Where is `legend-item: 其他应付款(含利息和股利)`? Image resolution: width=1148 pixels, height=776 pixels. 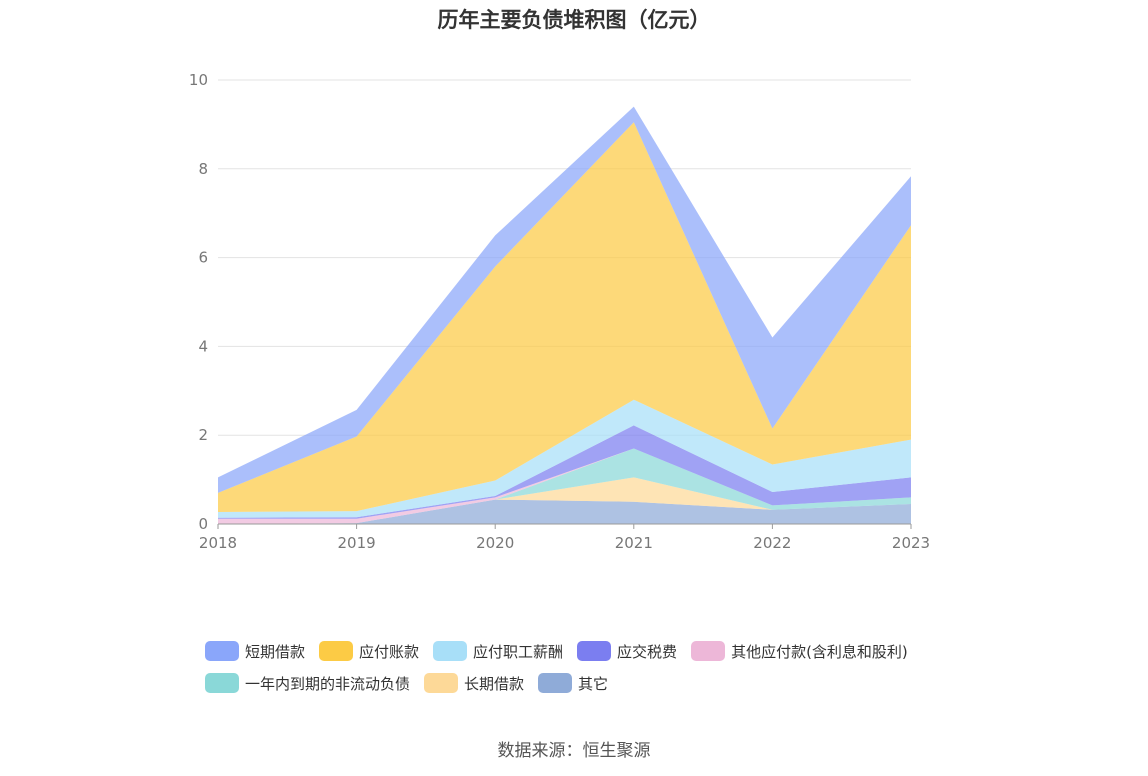 legend-item: 其他应付款(含利息和股利) is located at coordinates (799, 651).